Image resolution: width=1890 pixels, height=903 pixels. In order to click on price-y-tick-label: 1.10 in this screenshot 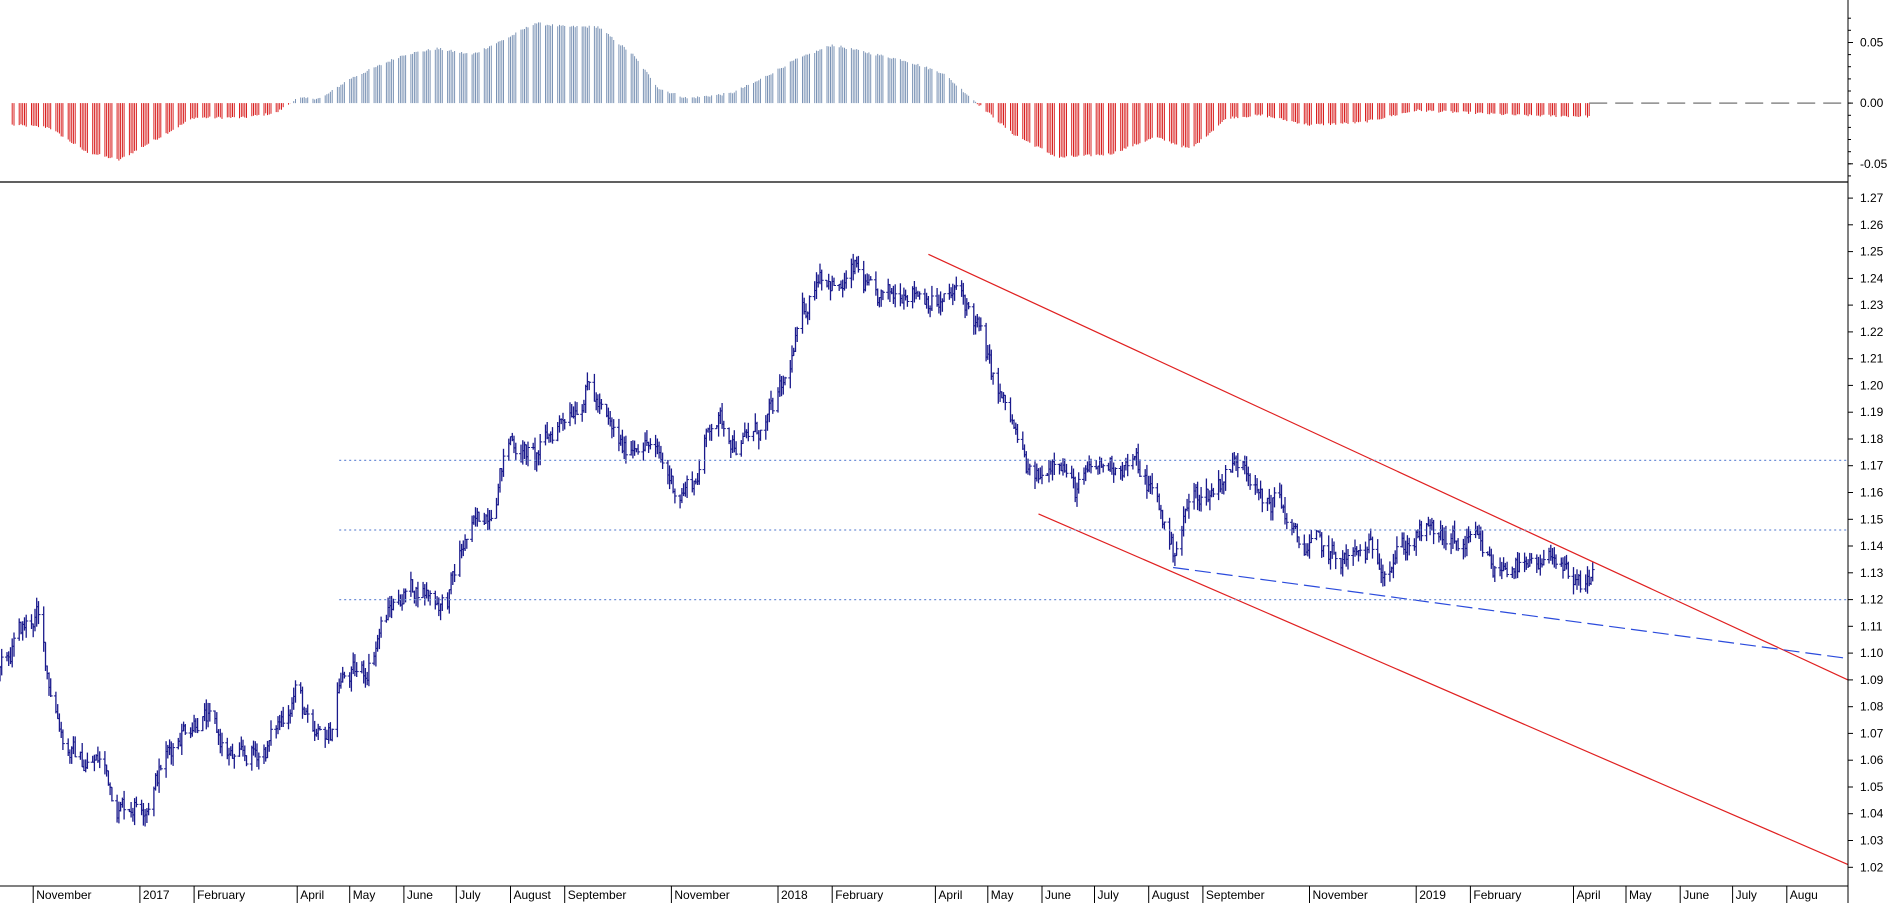, I will do `click(1872, 653)`.